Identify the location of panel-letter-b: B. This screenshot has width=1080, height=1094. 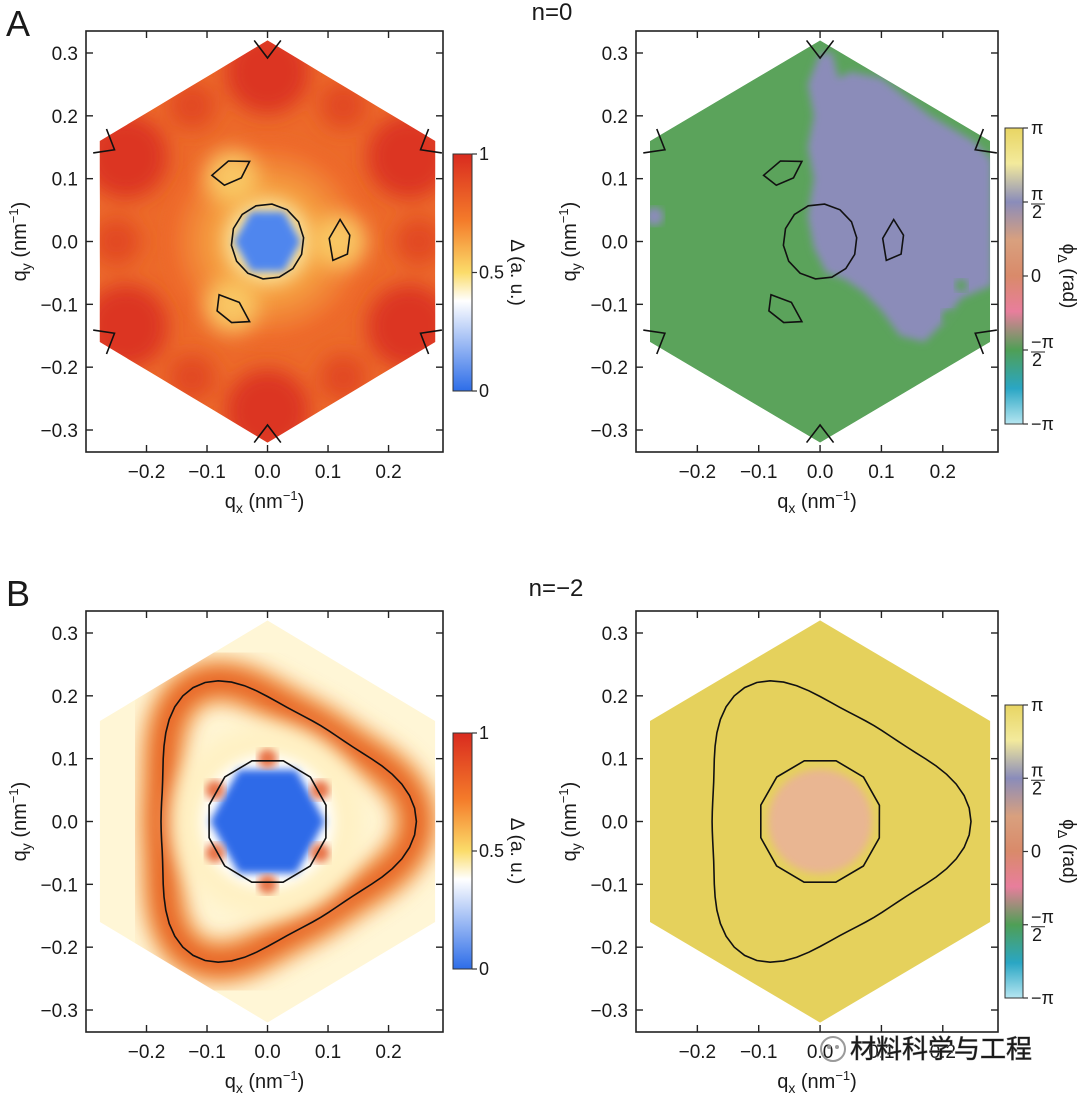
(18, 593).